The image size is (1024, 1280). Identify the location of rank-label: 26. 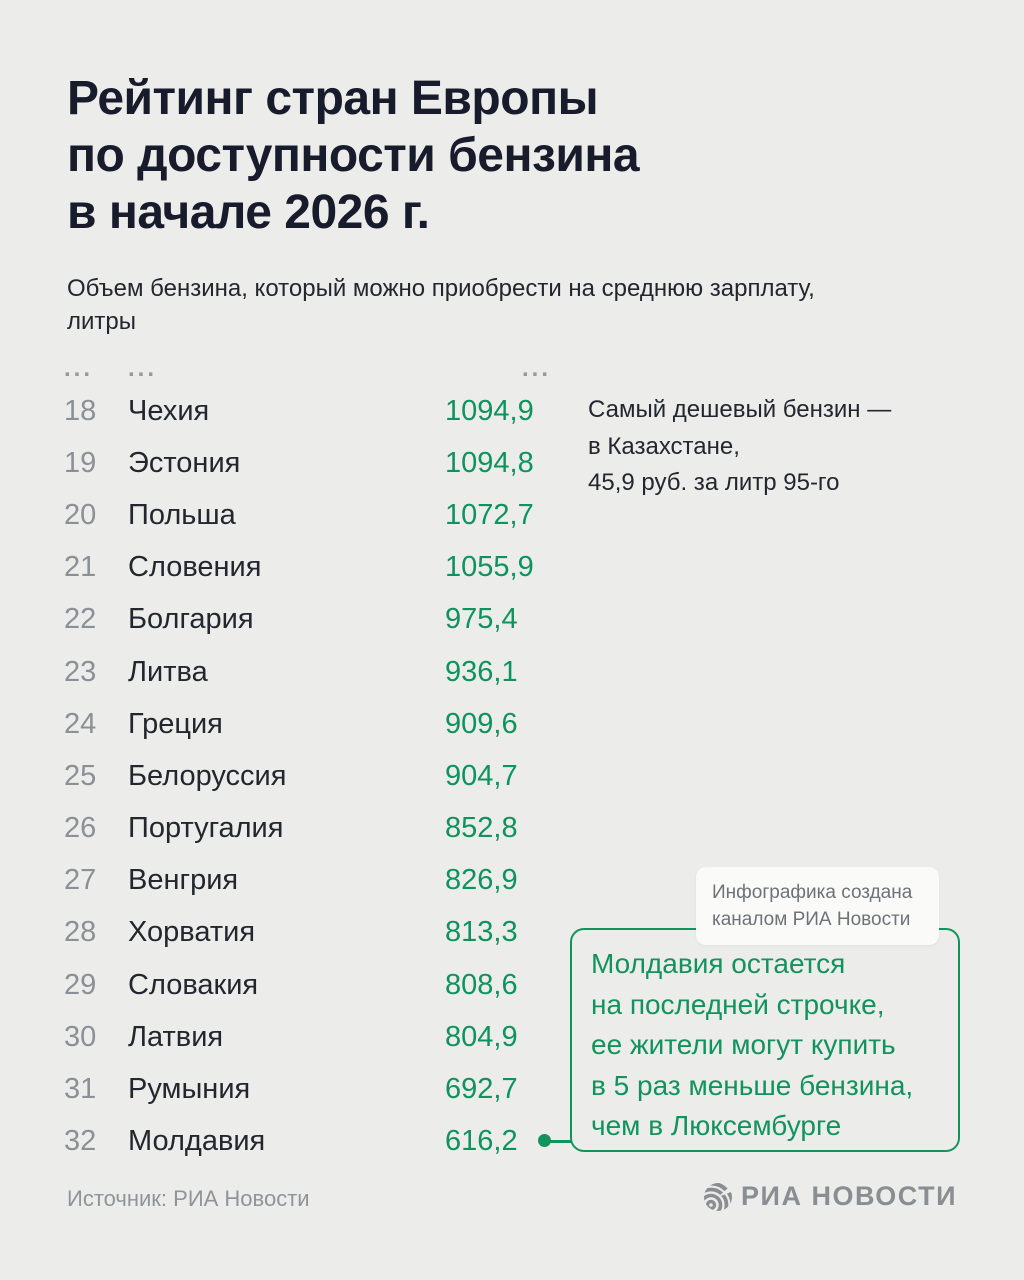
(80, 828).